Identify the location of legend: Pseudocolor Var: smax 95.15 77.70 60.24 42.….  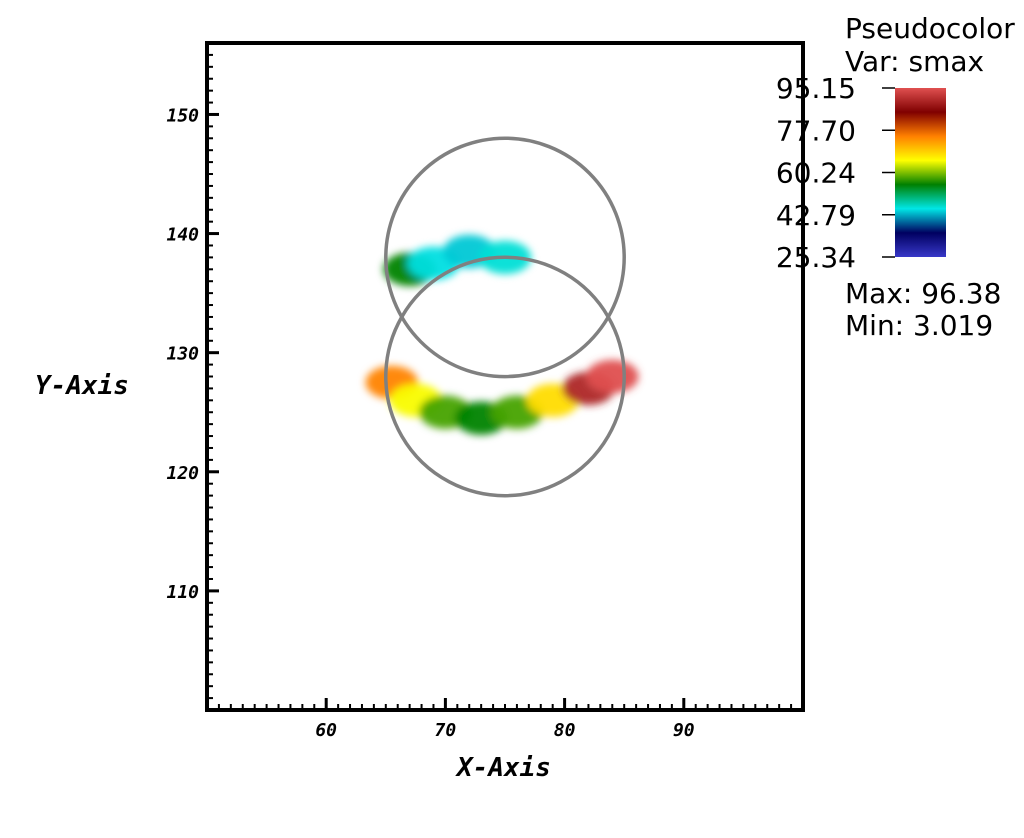
(895, 177).